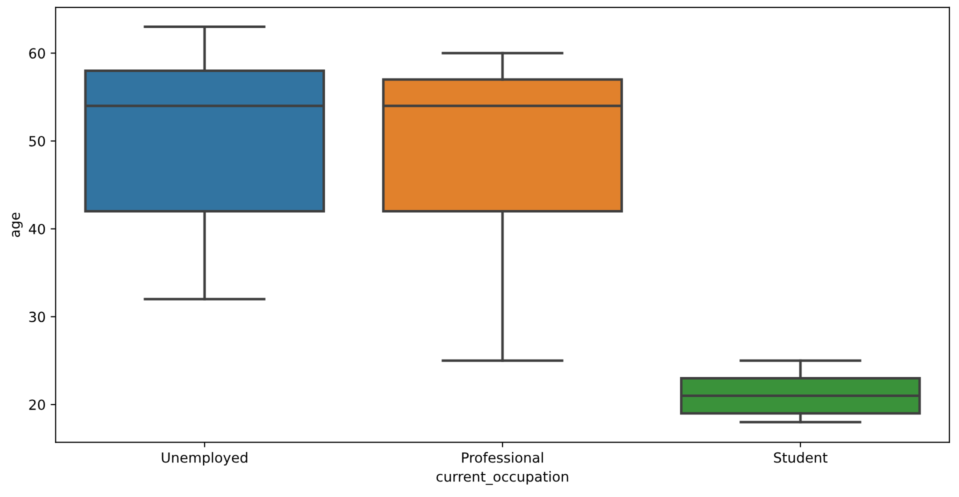 This screenshot has width=959, height=497. What do you see at coordinates (36, 229) in the screenshot?
I see `y-tick-label: 40` at bounding box center [36, 229].